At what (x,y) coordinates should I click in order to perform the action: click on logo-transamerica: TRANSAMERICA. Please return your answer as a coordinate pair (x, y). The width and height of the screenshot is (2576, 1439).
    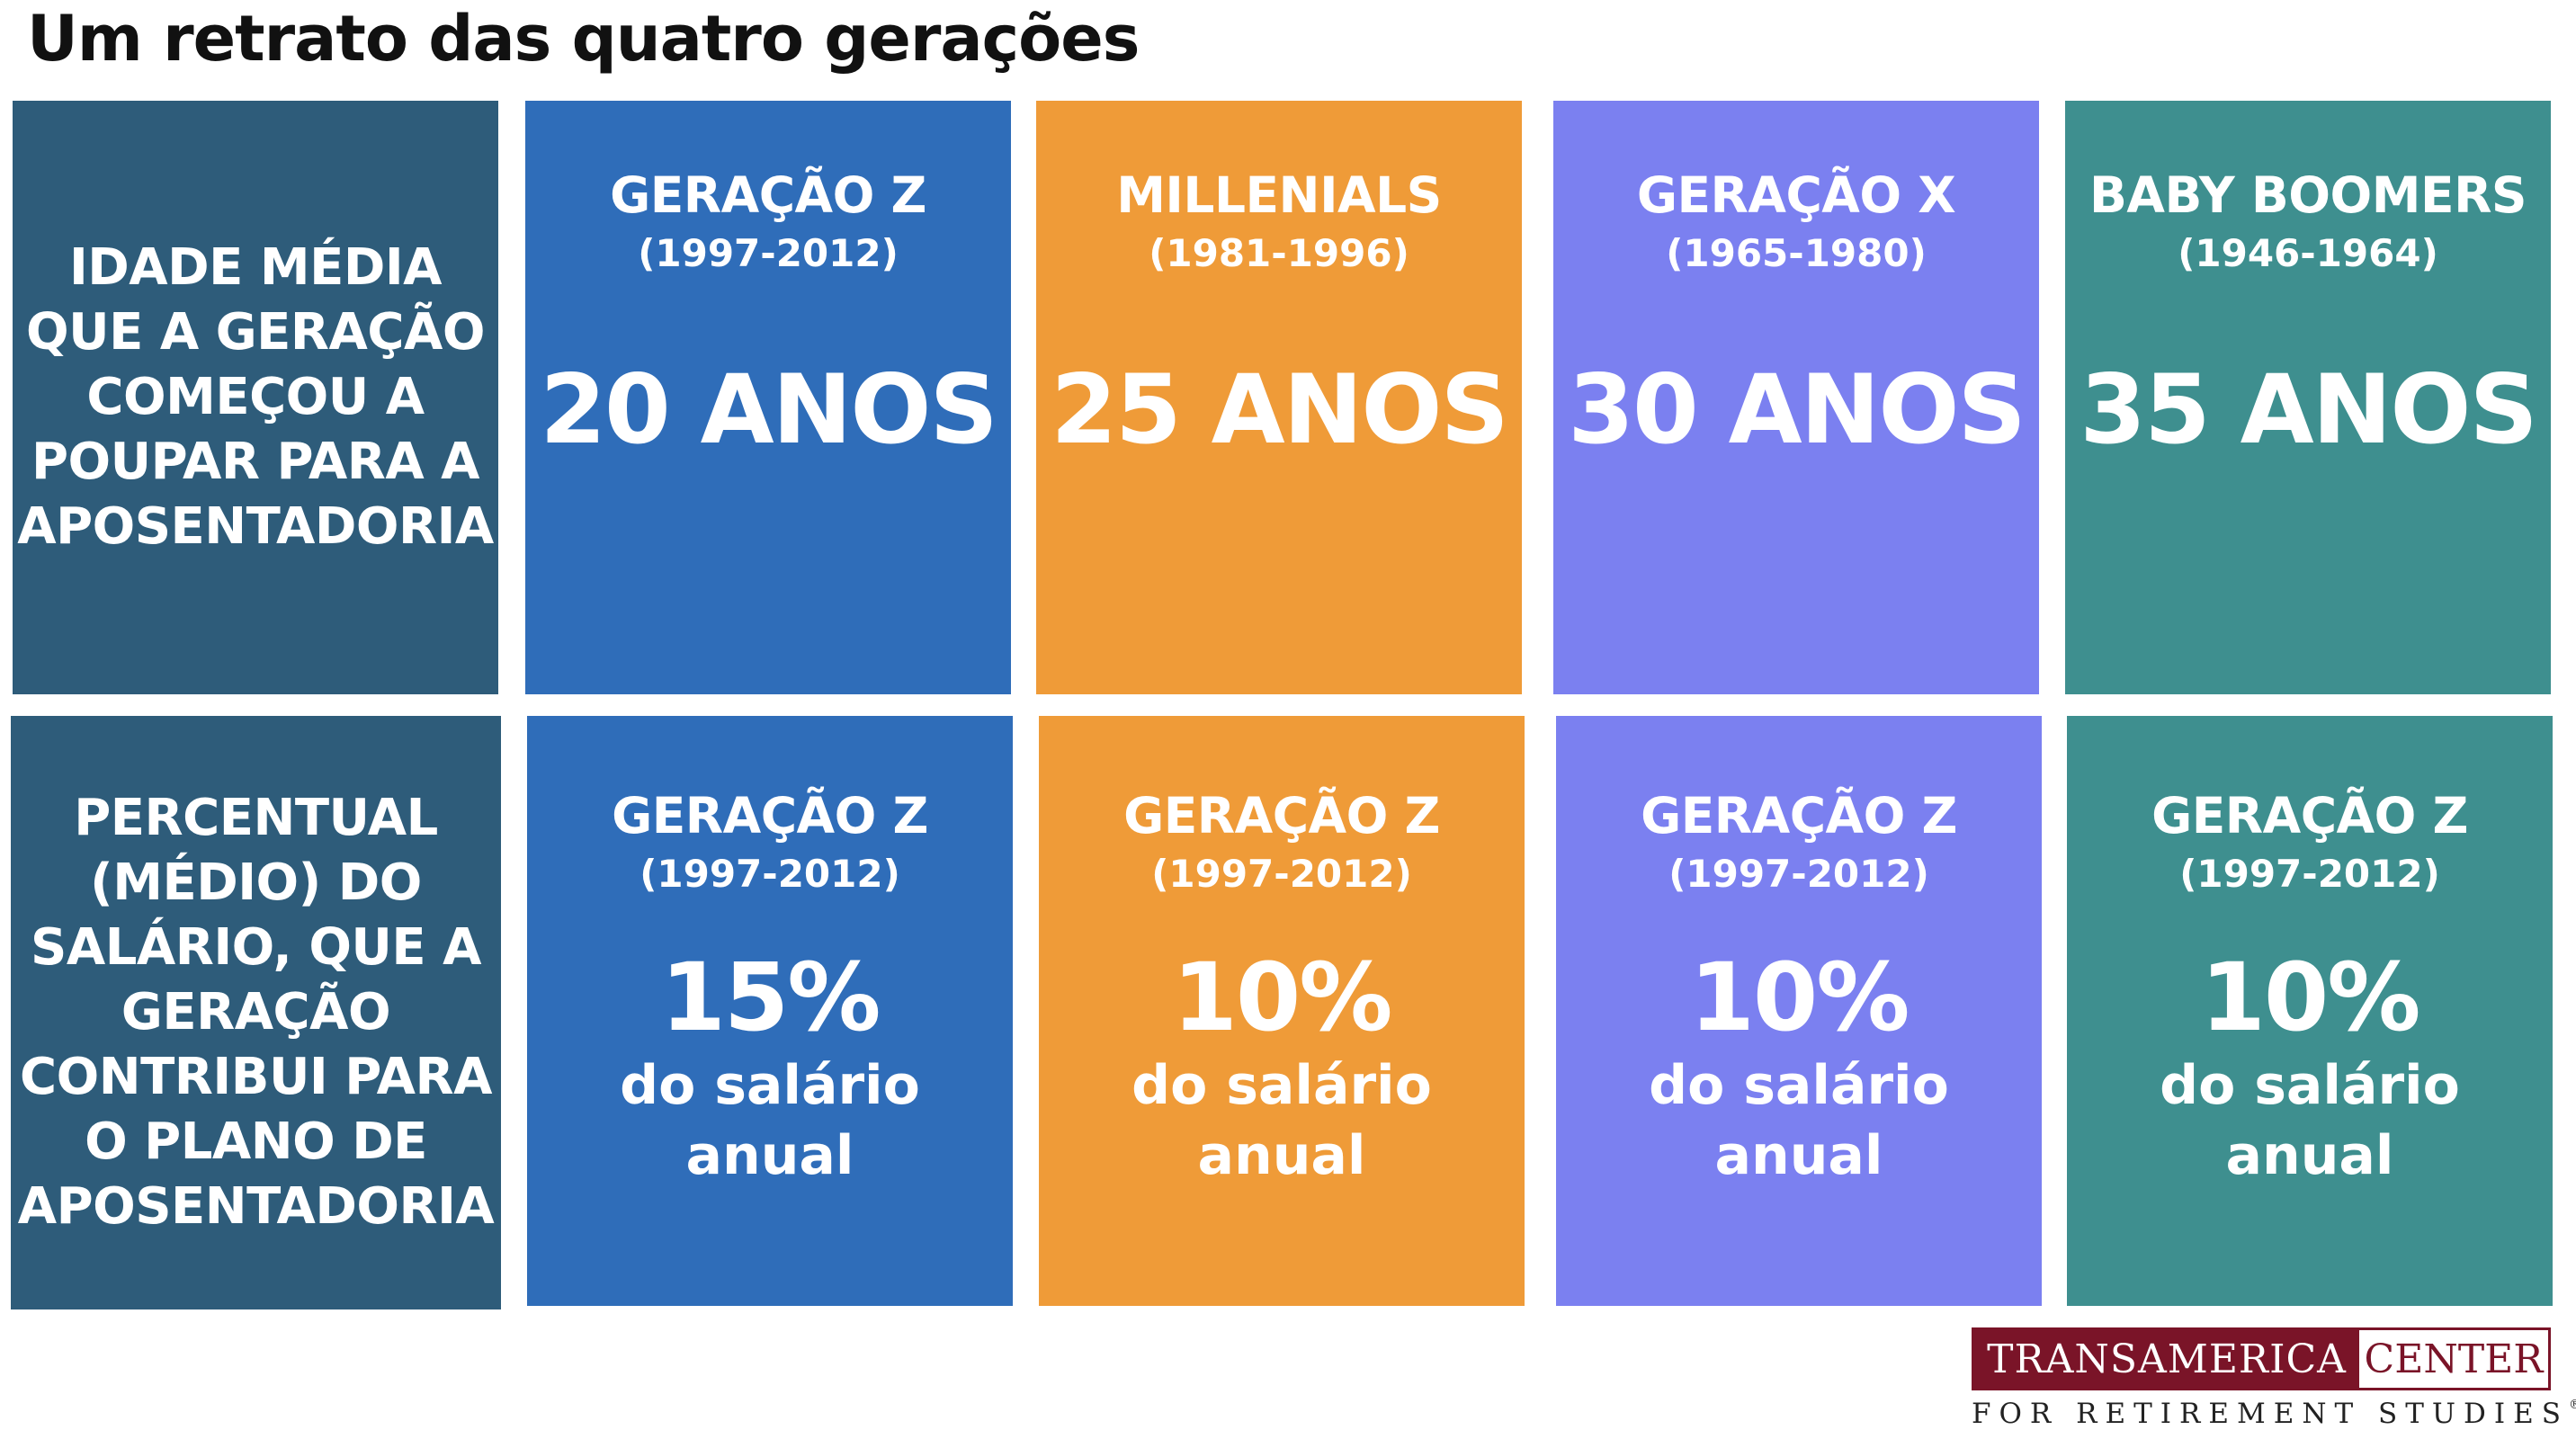
    Looking at the image, I should click on (2166, 1359).